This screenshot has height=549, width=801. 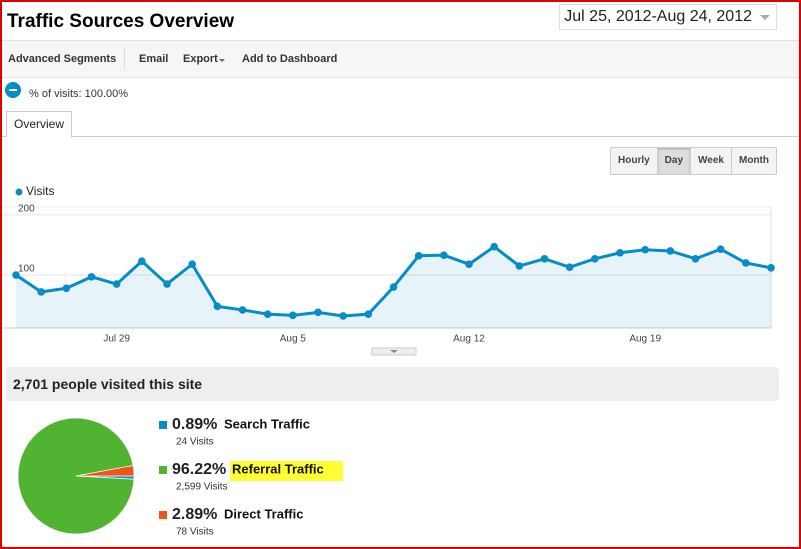 I want to click on toolbar-button: Advanced Segments, so click(x=62, y=59).